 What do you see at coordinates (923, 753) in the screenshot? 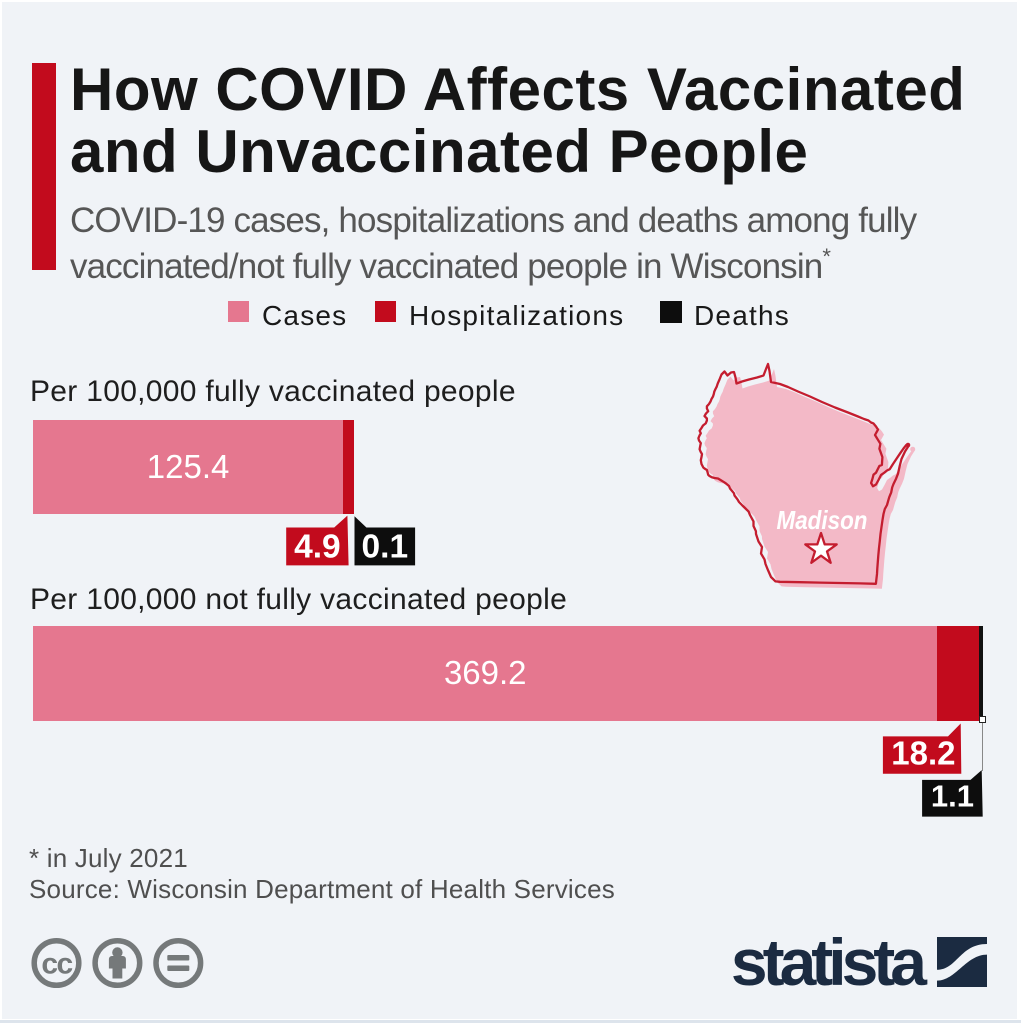
I see `svg-text: 18.2` at bounding box center [923, 753].